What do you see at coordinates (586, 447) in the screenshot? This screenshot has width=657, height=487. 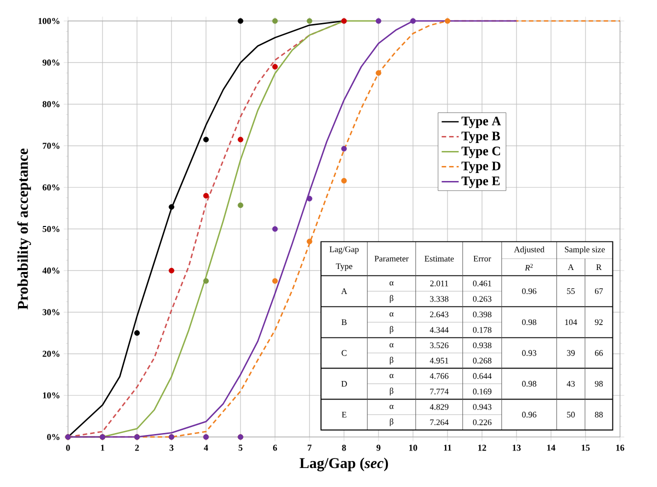 I see `x-tick-label: 15` at bounding box center [586, 447].